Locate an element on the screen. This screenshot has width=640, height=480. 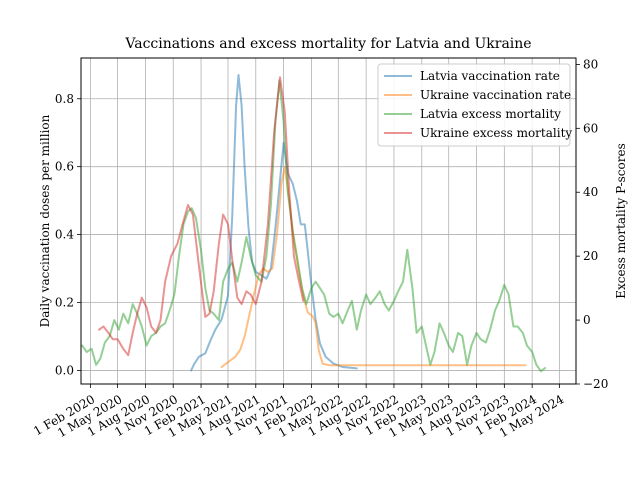
y-left-tick-label: 0.8 is located at coordinates (64, 99).